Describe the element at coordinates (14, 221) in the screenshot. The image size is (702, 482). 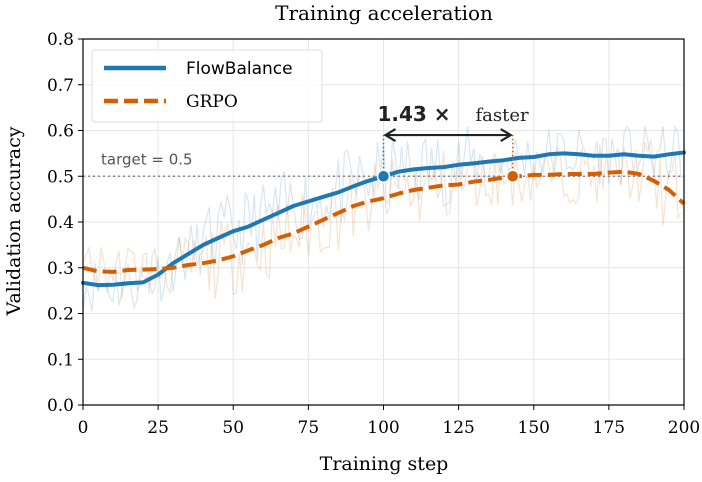
I see `y-axis-label: Validation accuracy` at that location.